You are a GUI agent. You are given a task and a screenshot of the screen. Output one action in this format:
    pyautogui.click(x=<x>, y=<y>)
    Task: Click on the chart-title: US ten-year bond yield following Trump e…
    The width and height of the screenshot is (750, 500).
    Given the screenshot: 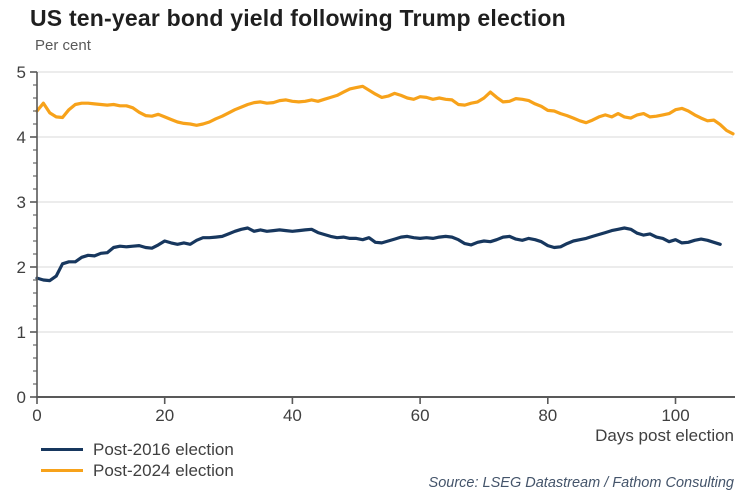 What is the action you would take?
    pyautogui.click(x=298, y=18)
    